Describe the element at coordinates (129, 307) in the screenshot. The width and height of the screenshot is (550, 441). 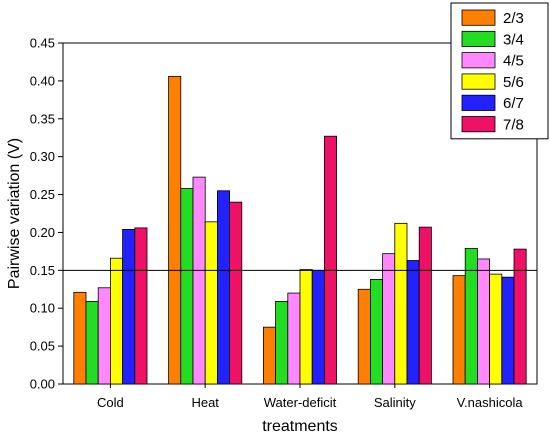
I see `bar-6-7-cold` at that location.